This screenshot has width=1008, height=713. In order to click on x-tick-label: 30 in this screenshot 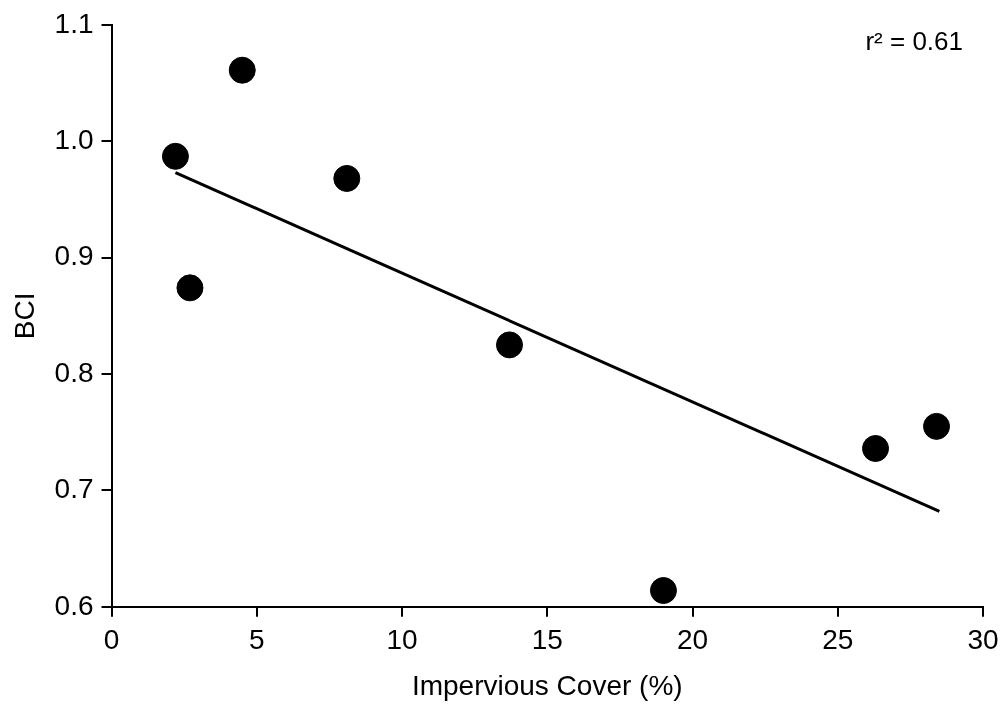, I will do `click(983, 640)`.